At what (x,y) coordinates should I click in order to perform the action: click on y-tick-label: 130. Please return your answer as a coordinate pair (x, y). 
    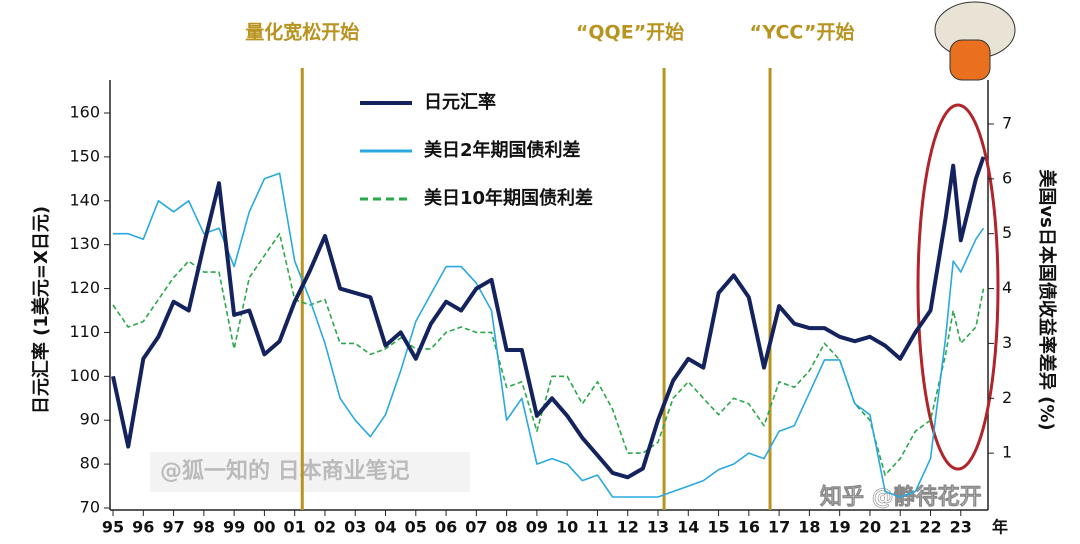
    Looking at the image, I should click on (84, 243).